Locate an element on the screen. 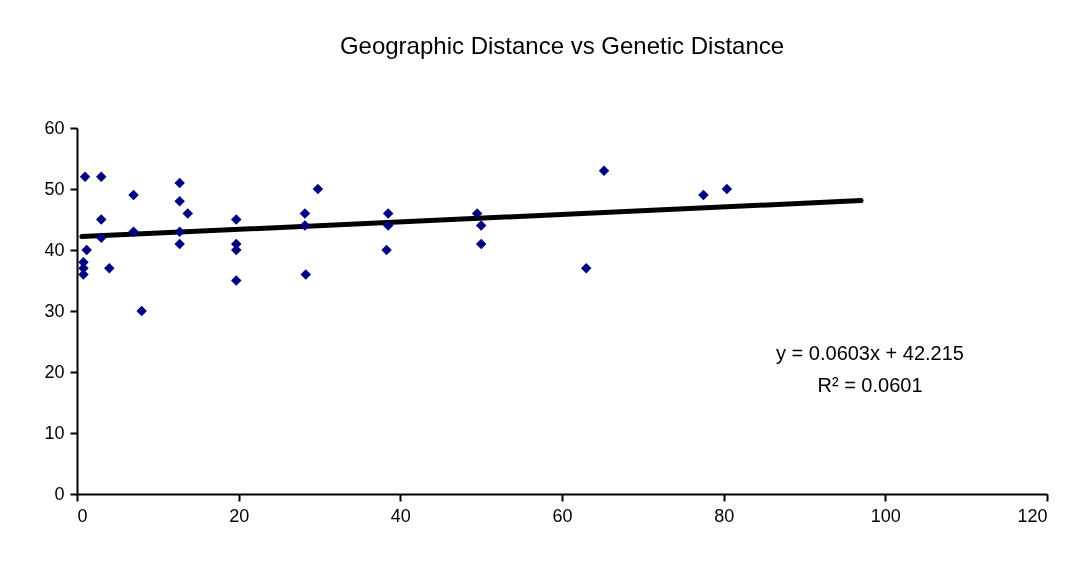 The width and height of the screenshot is (1086, 571). annotation: y = 0.0603x + 42.215 is located at coordinates (870, 353).